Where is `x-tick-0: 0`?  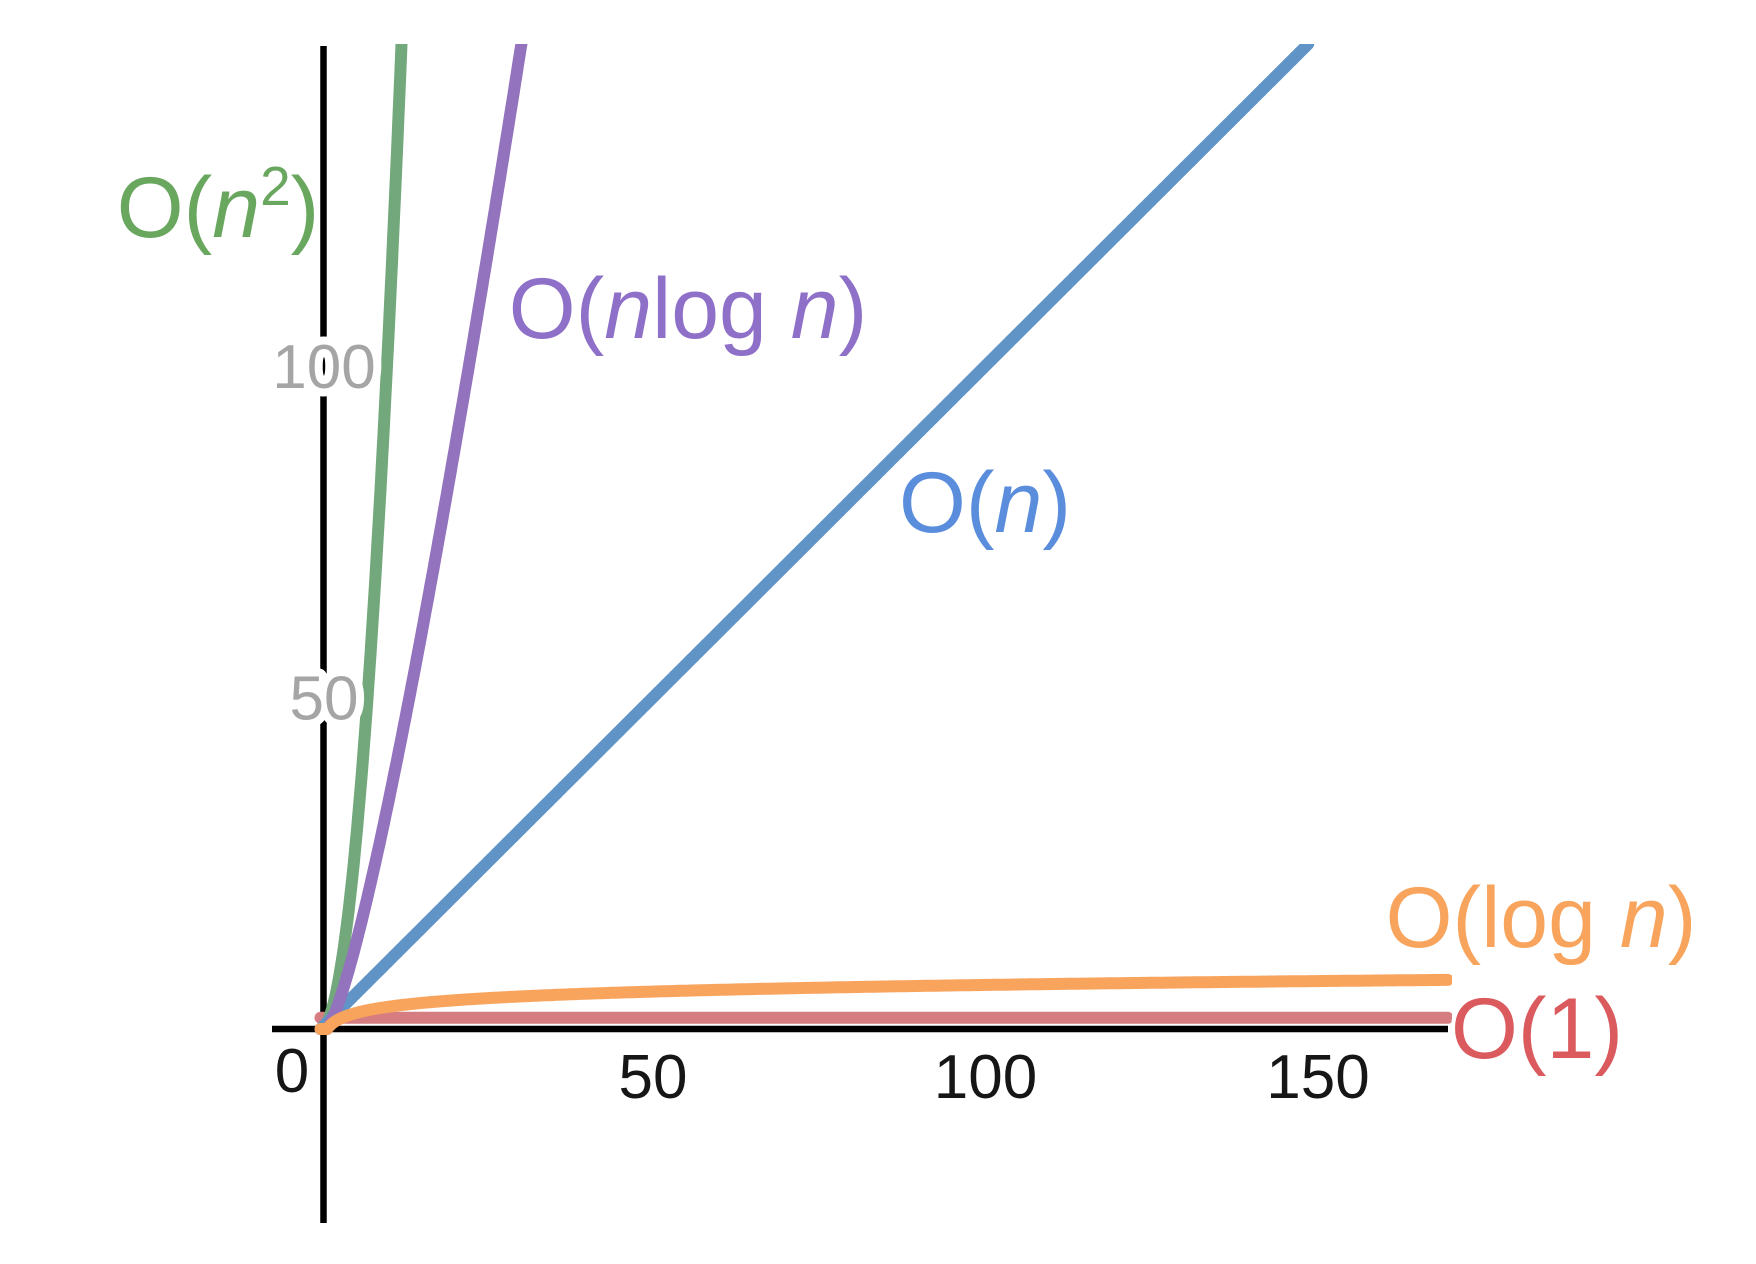 x-tick-0: 0 is located at coordinates (292, 1071).